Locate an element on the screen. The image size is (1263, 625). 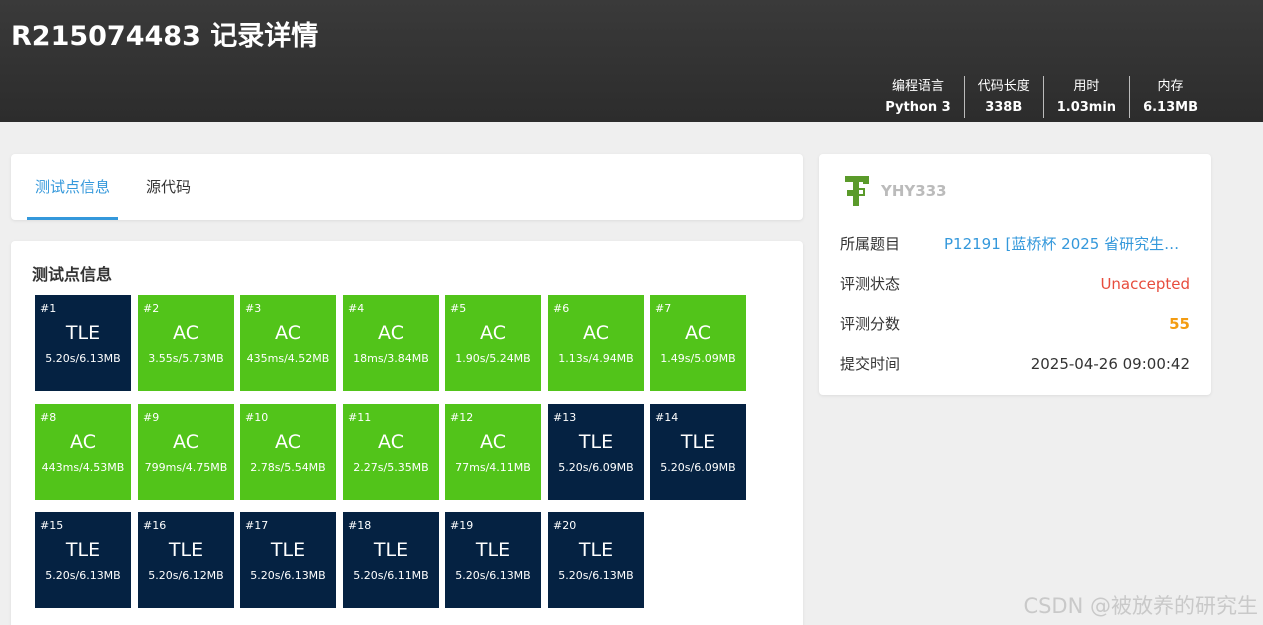
testcase-id: #8 is located at coordinates (48, 417).